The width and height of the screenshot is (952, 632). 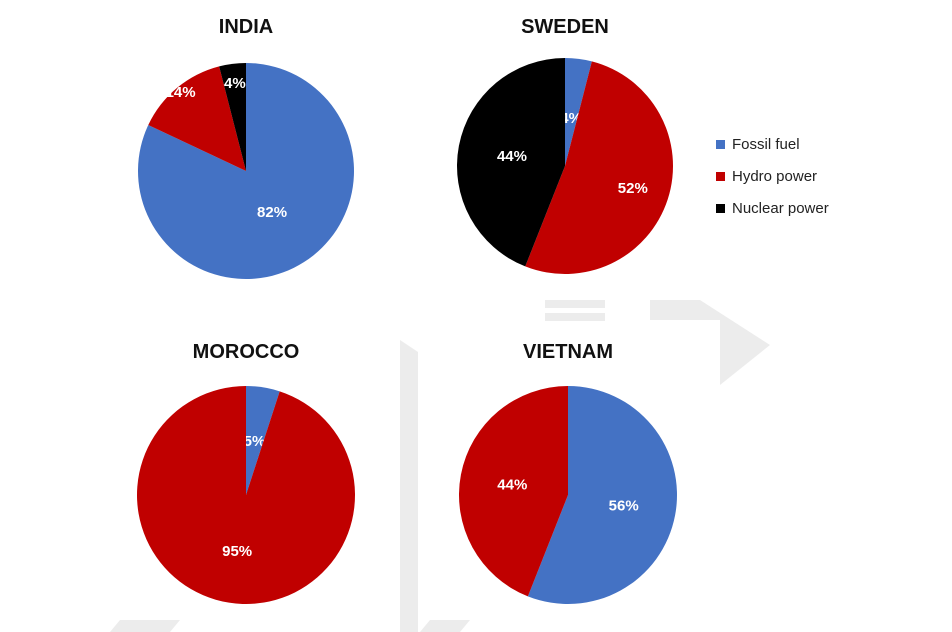 I want to click on pie-slice-sweden-nuclear-power, so click(x=511, y=162).